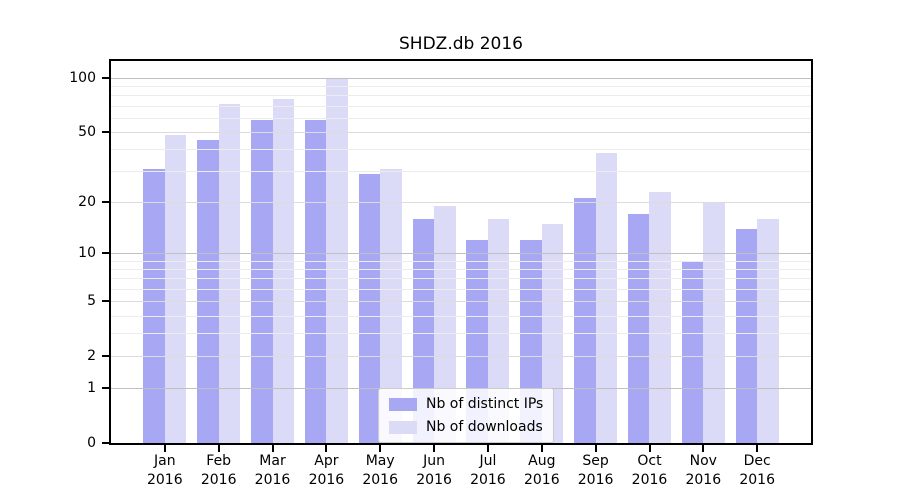 This screenshot has width=900, height=500. I want to click on y-tick-label-0: 0, so click(91, 443).